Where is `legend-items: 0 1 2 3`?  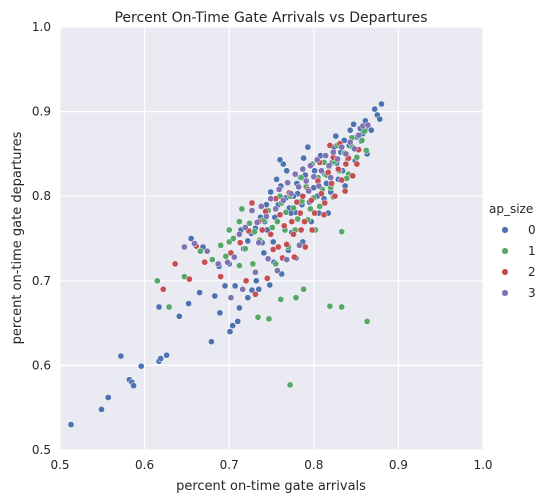 legend-items: 0 1 2 3 is located at coordinates (518, 261).